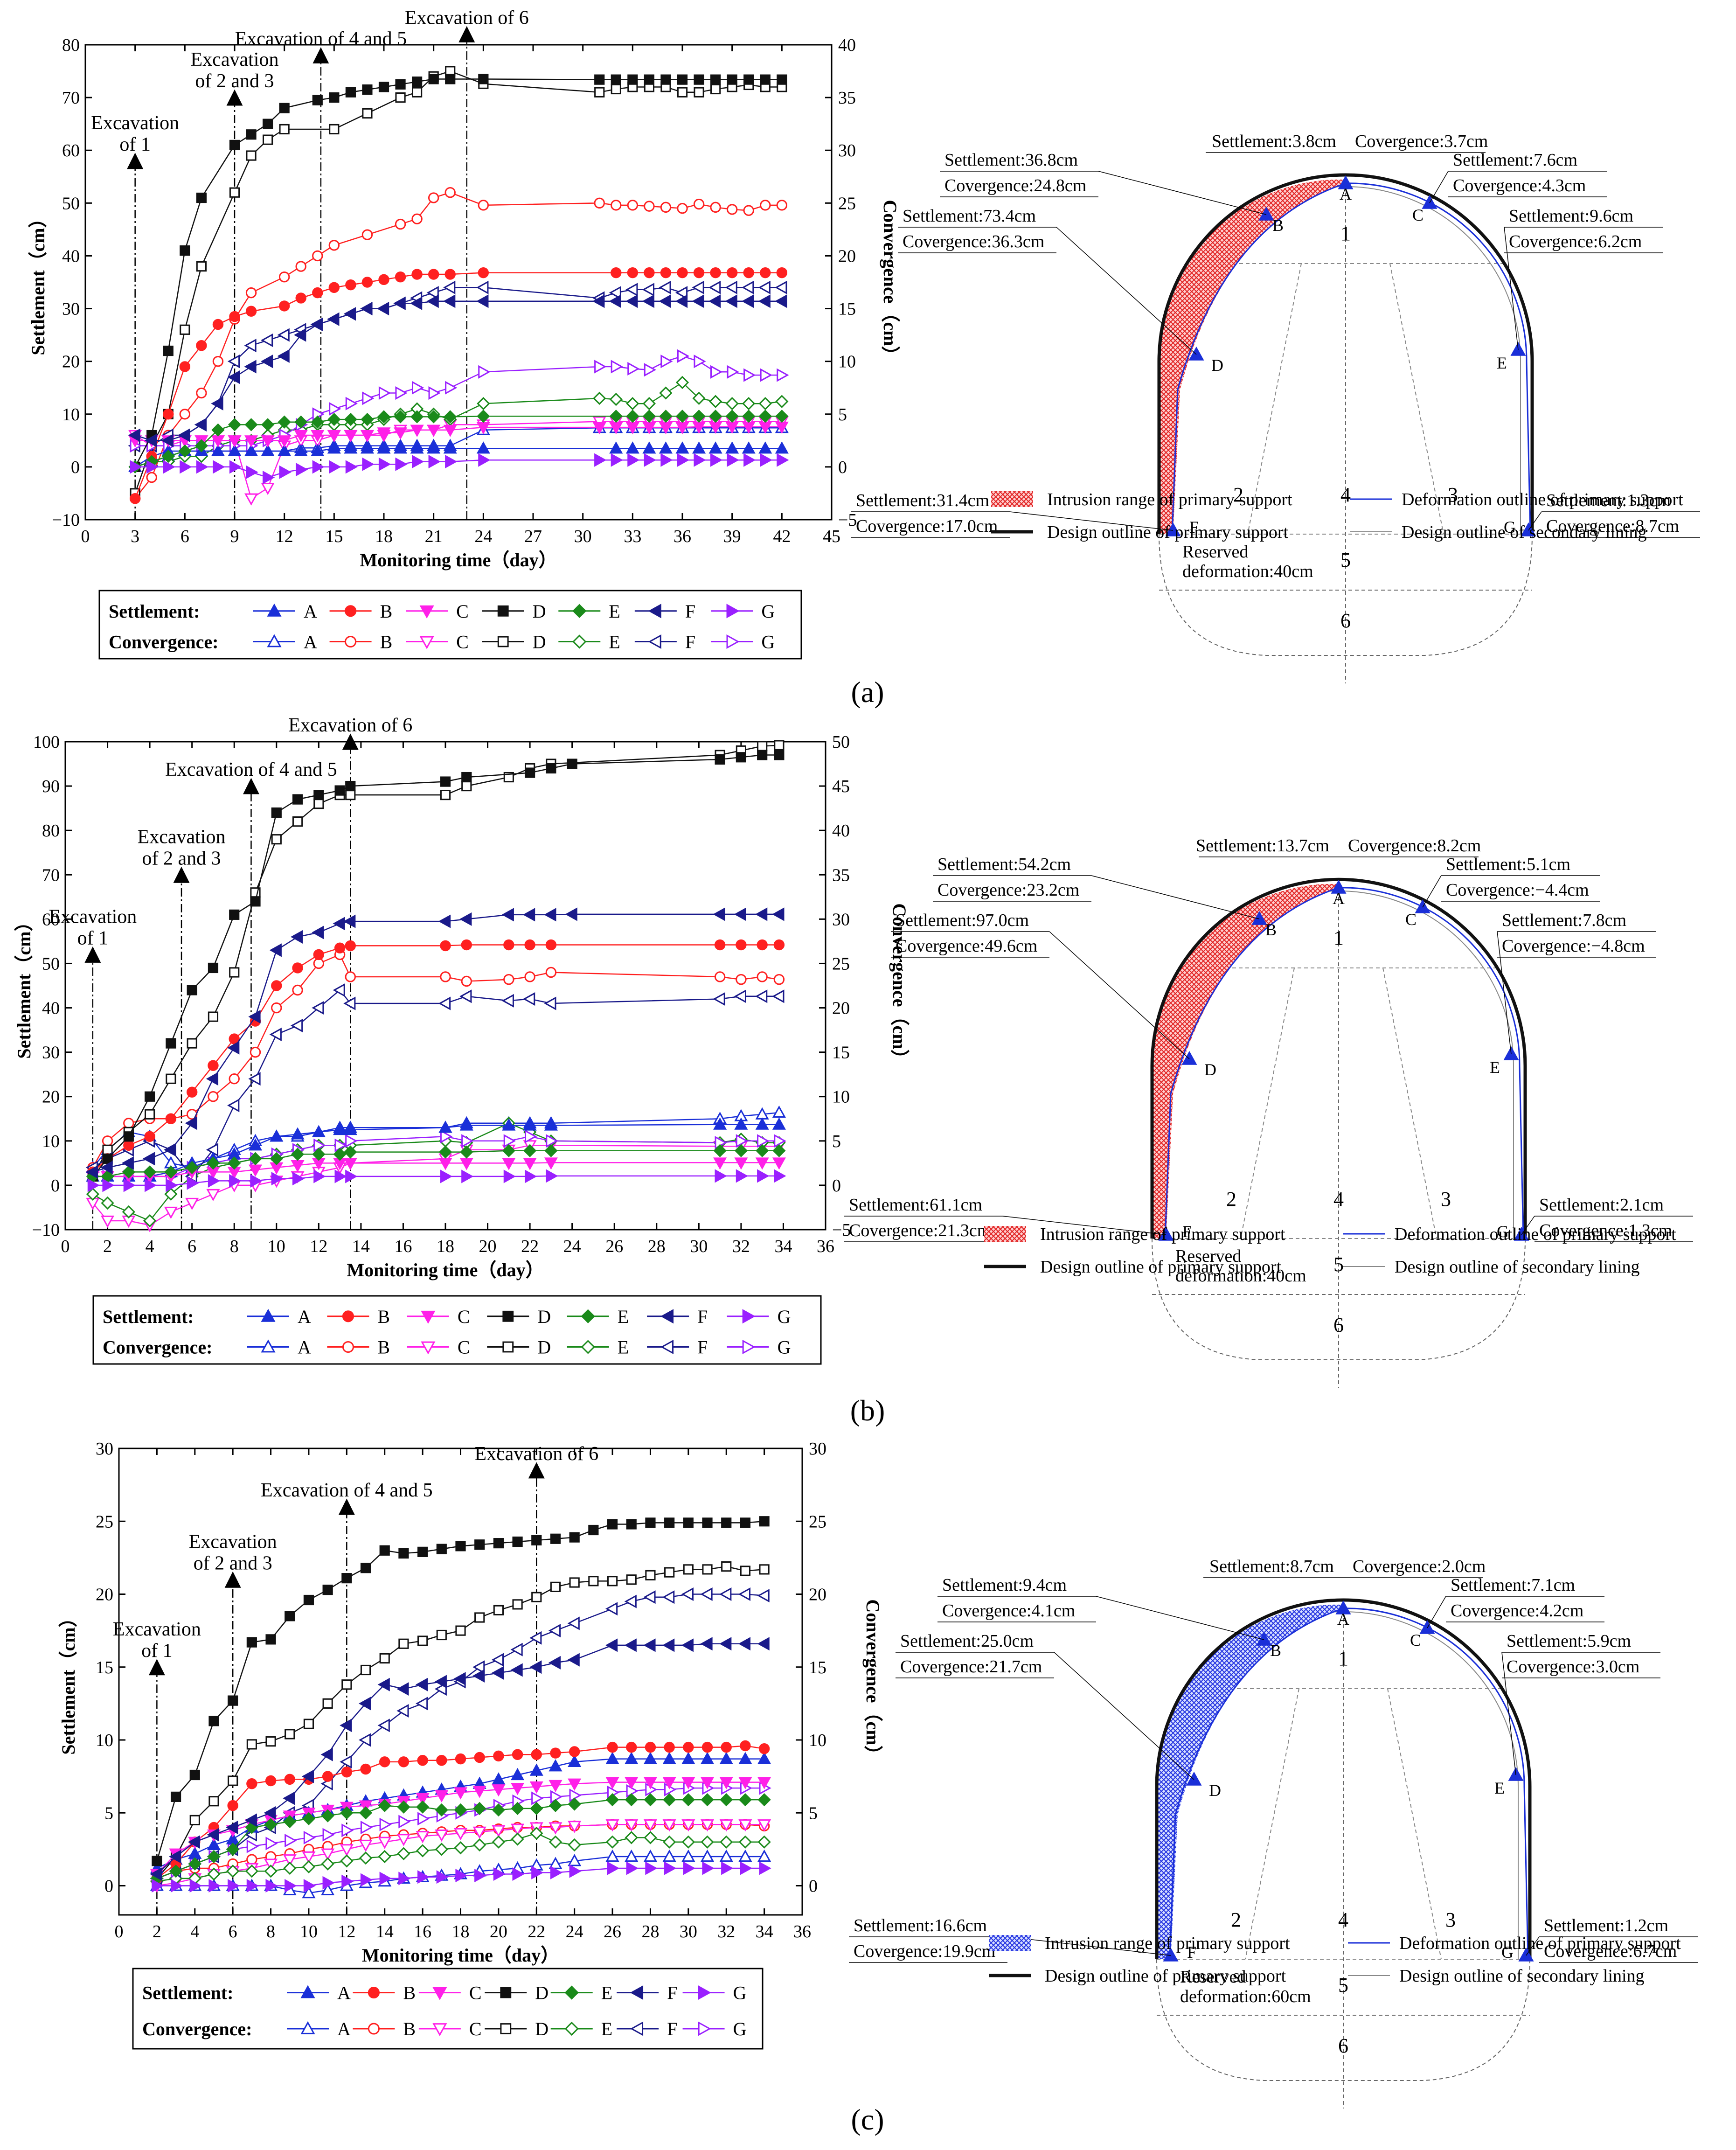 The image size is (1736, 2150). I want to click on legend-series-label: D, so click(542, 2028).